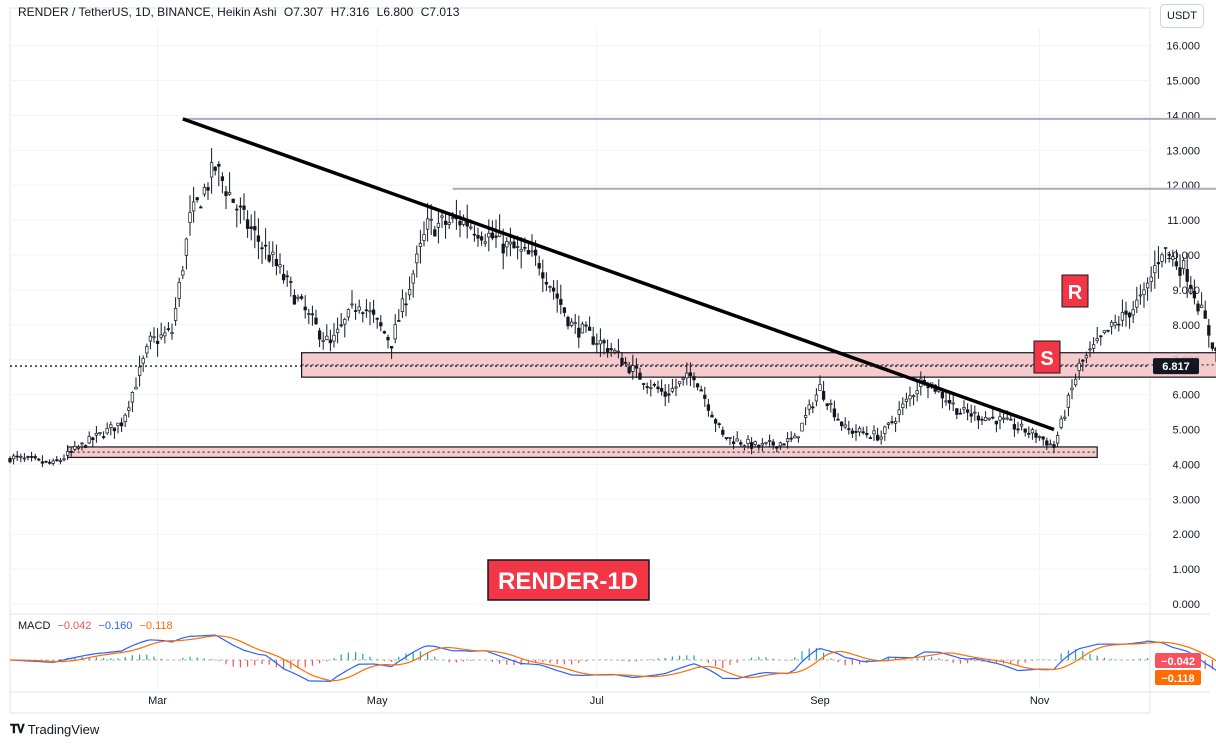  Describe the element at coordinates (1178, 662) in the screenshot. I see `macd-hist-tag-label: −0.042` at that location.